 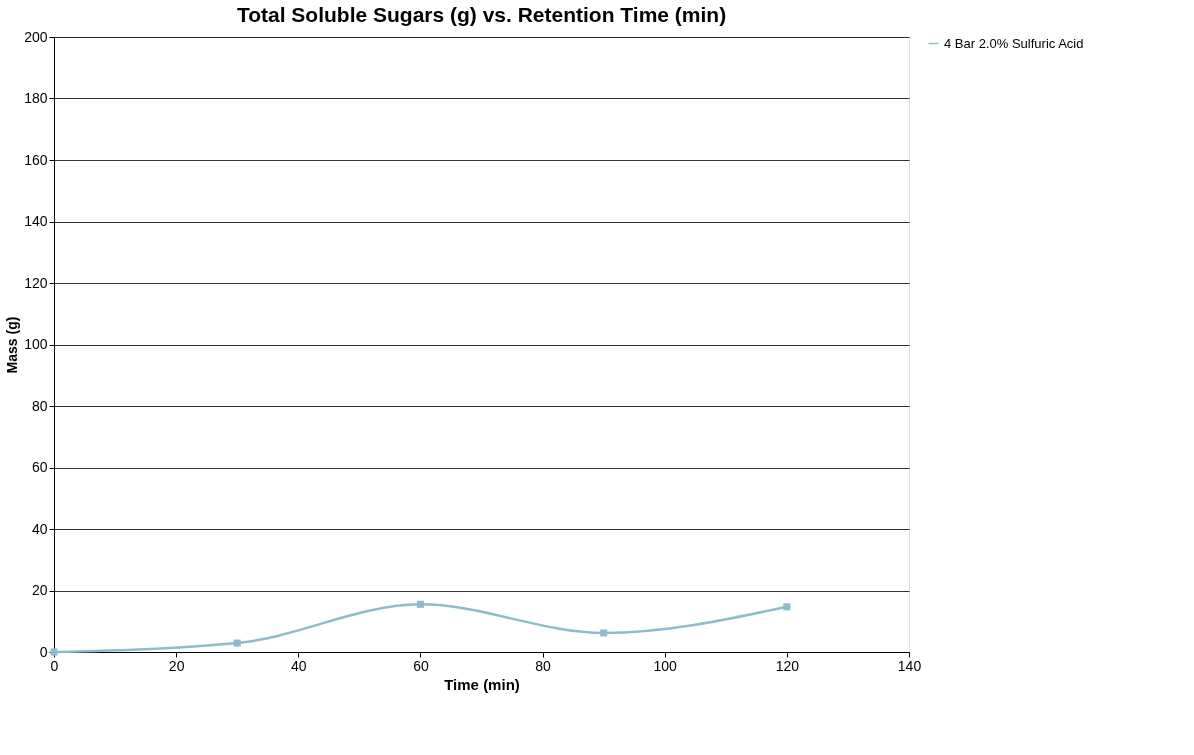 What do you see at coordinates (176, 665) in the screenshot?
I see `x-tick-label: 20` at bounding box center [176, 665].